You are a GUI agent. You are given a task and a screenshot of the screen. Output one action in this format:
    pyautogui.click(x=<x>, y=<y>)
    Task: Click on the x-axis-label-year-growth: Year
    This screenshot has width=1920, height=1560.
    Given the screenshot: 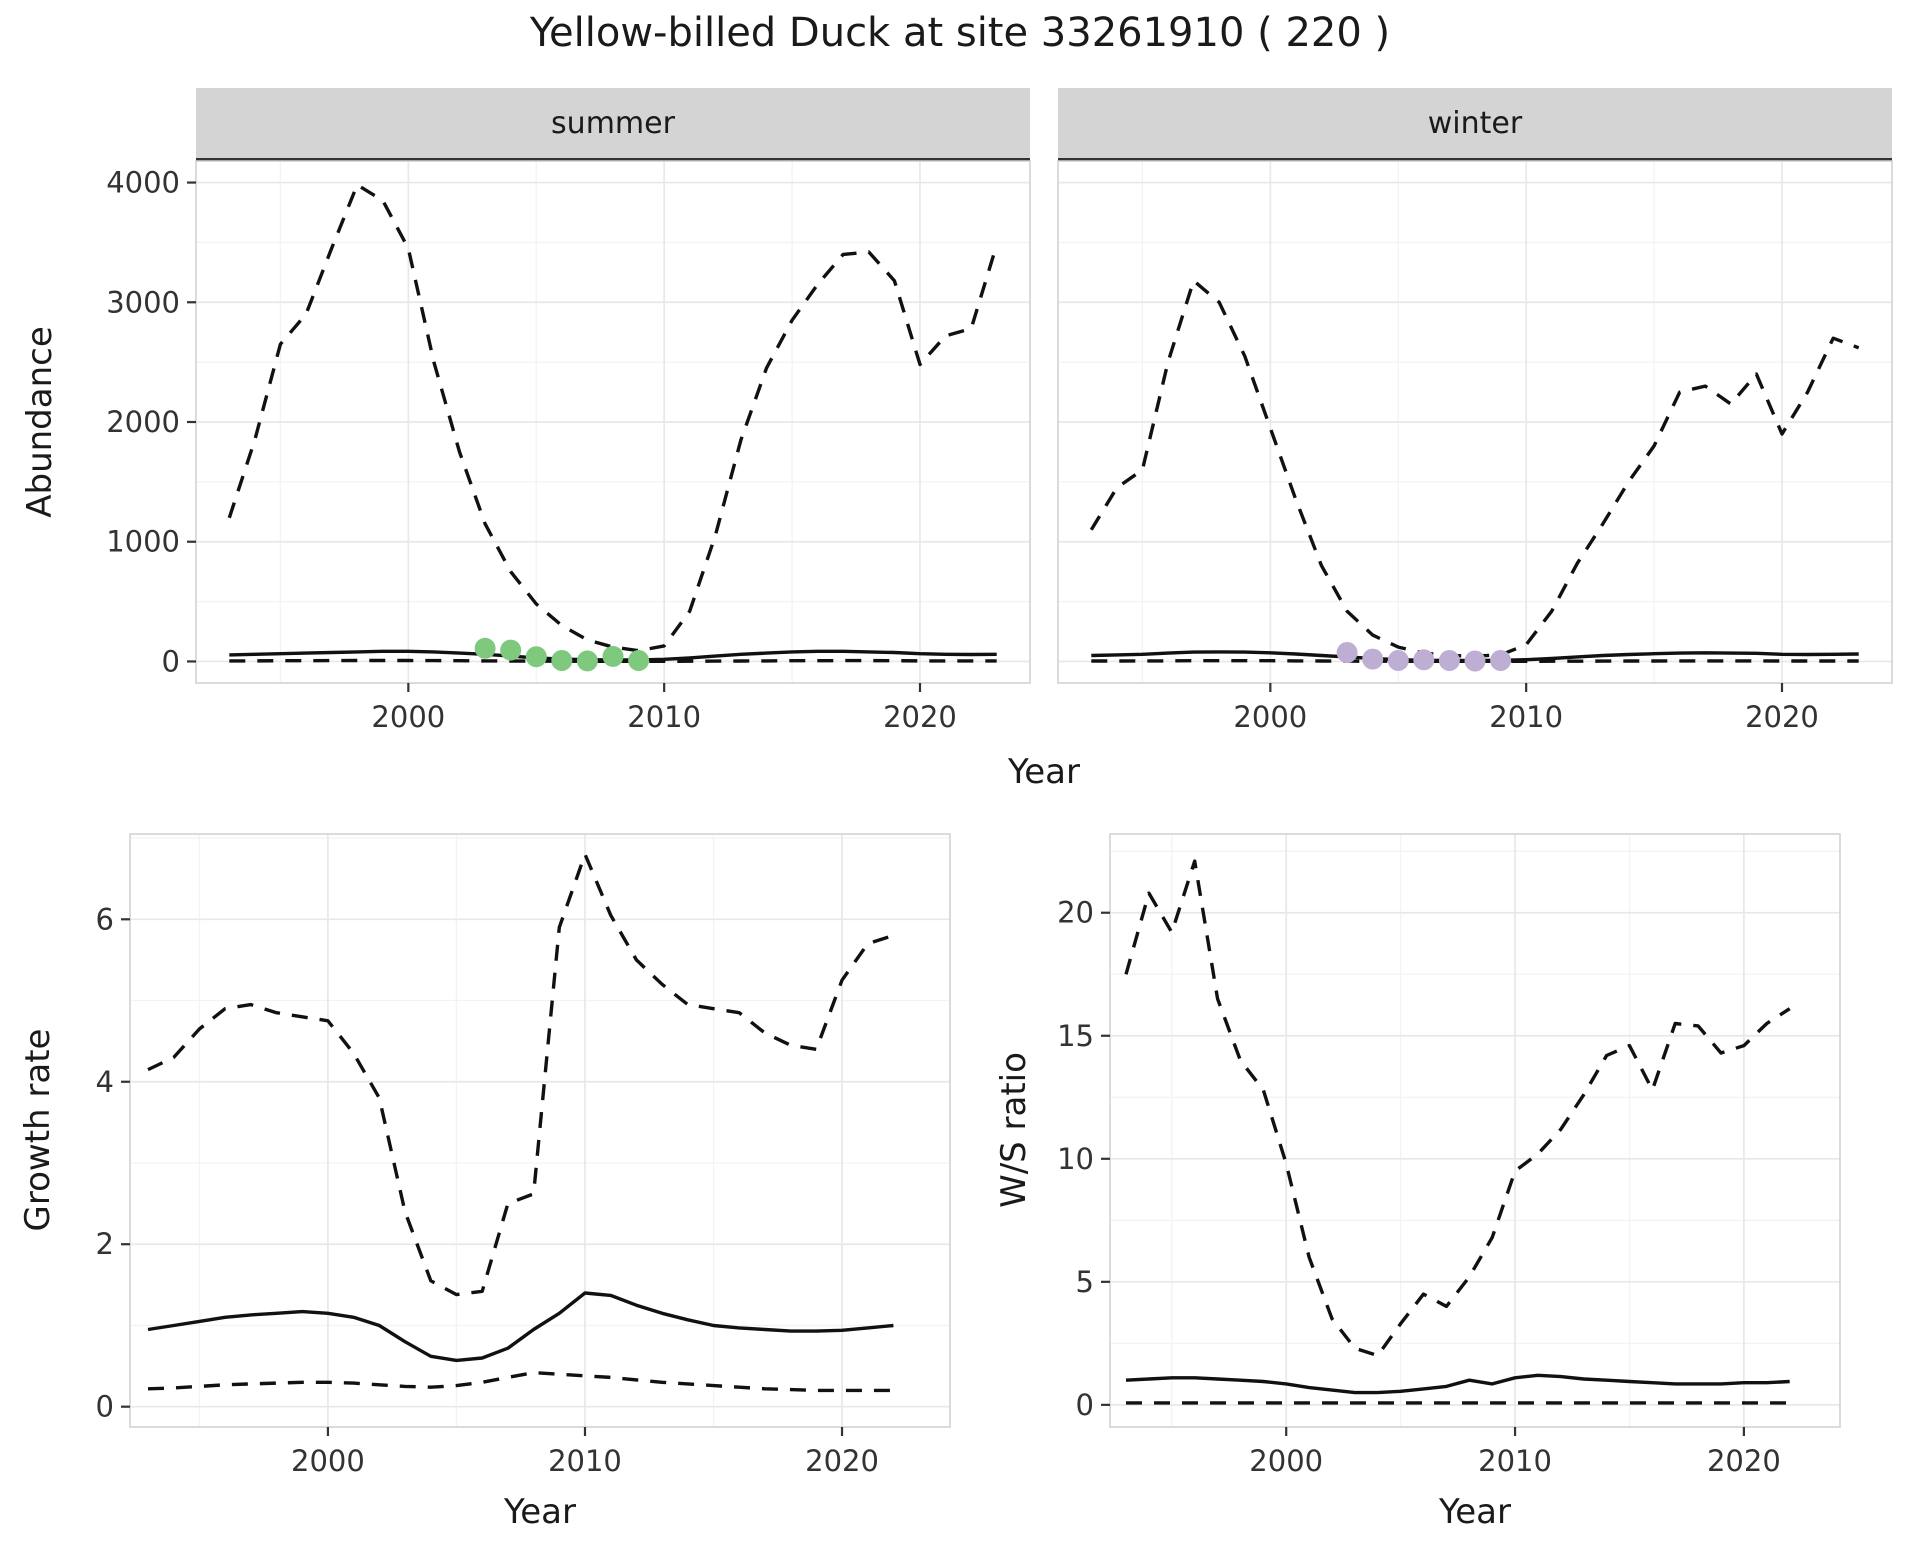 What is the action you would take?
    pyautogui.click(x=540, y=1512)
    